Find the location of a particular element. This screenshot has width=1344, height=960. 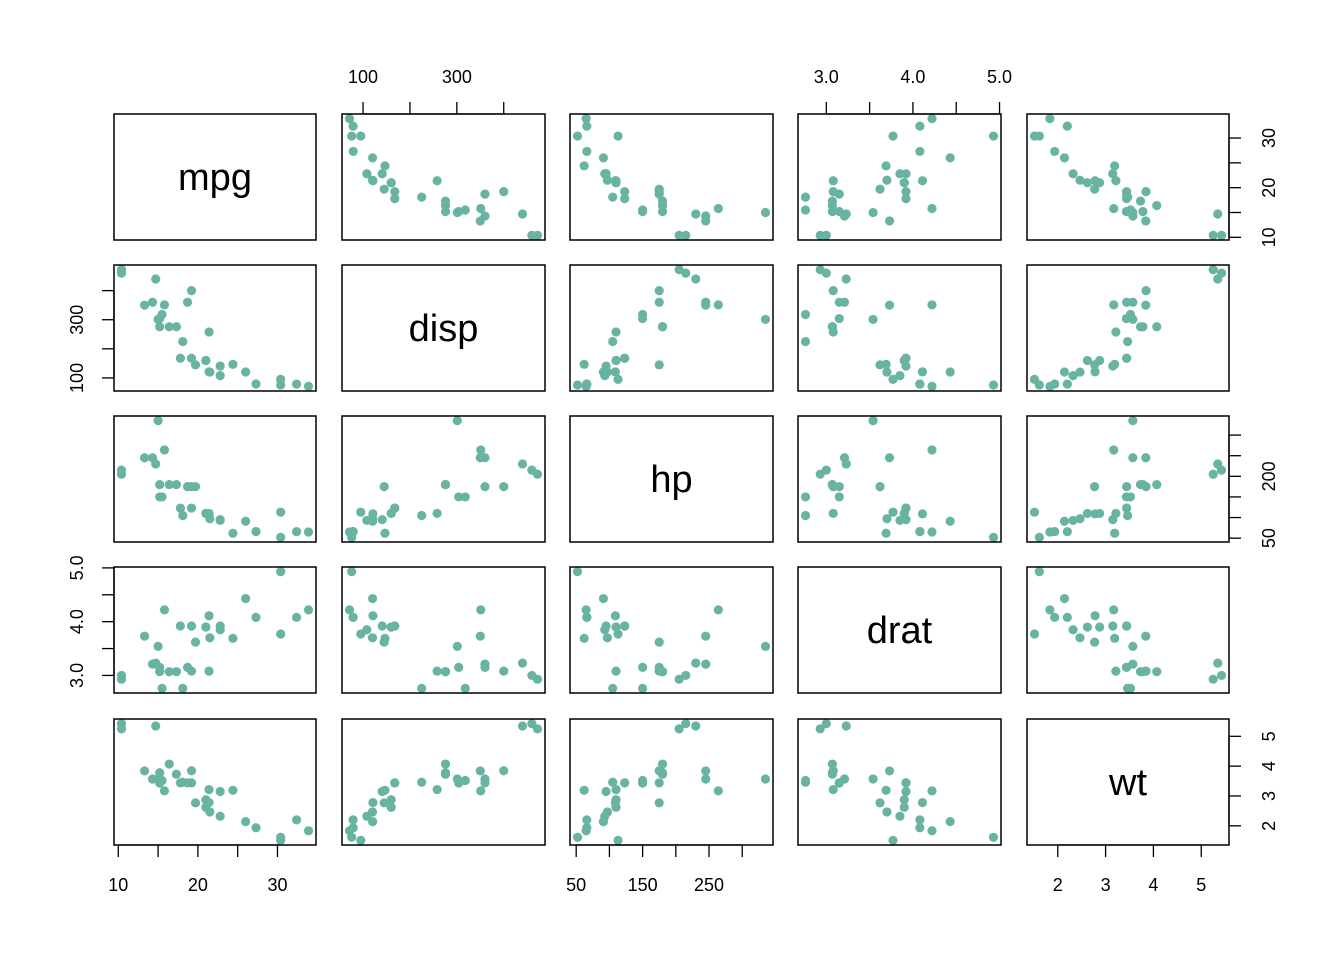

tick-label-hp: 50 is located at coordinates (1269, 538).